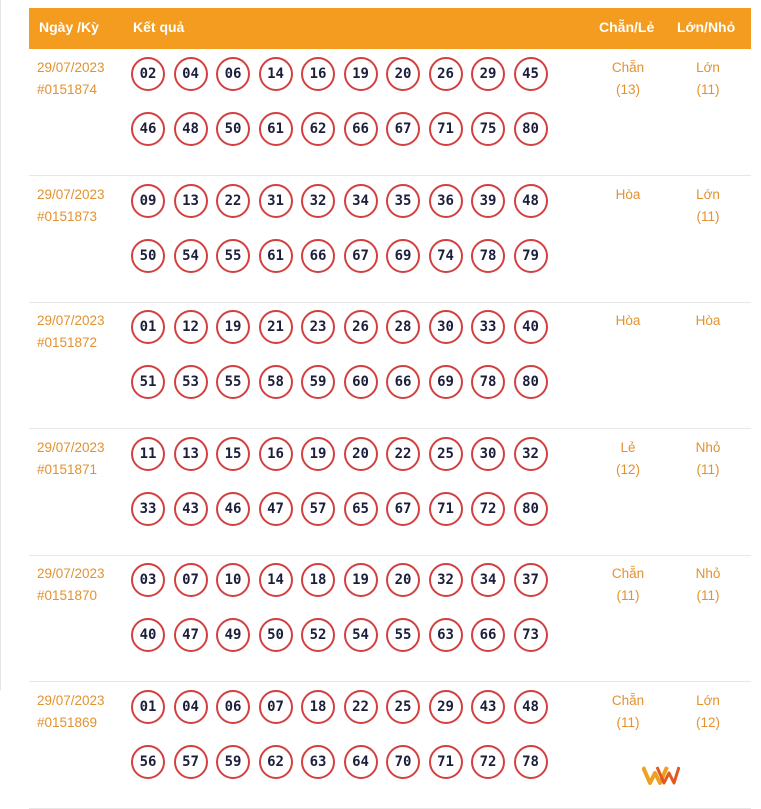 The image size is (761, 809). Describe the element at coordinates (275, 508) in the screenshot. I see `number-ball: 47` at that location.